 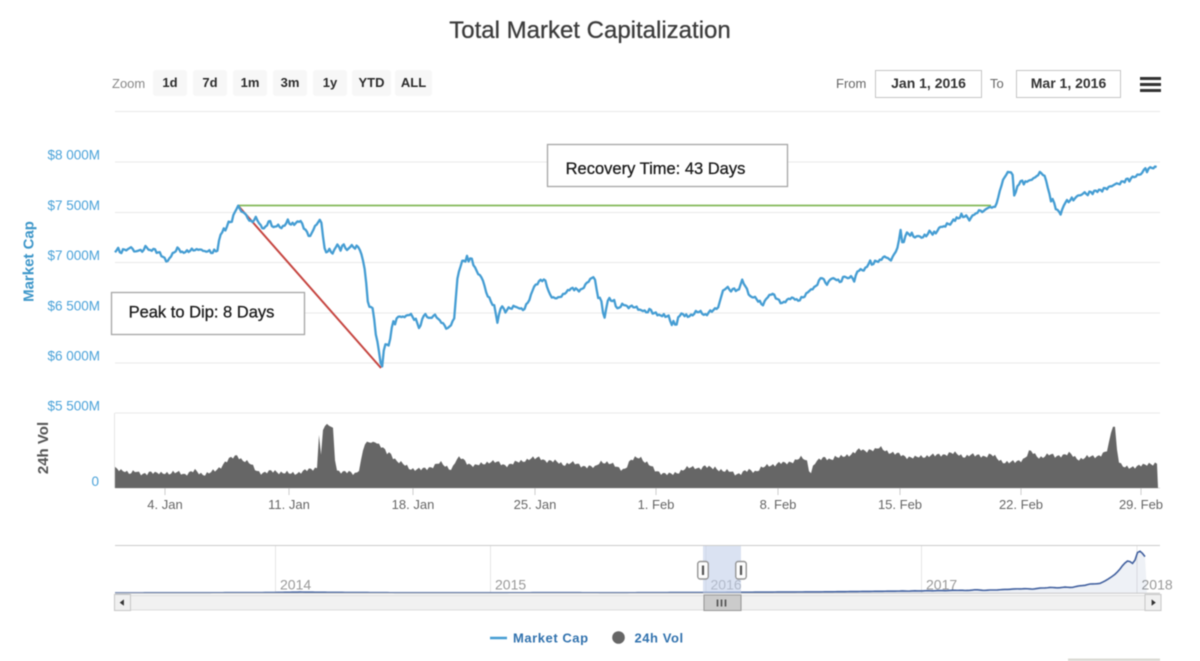 What do you see at coordinates (289, 504) in the screenshot?
I see `svg-text: 11. Jan` at bounding box center [289, 504].